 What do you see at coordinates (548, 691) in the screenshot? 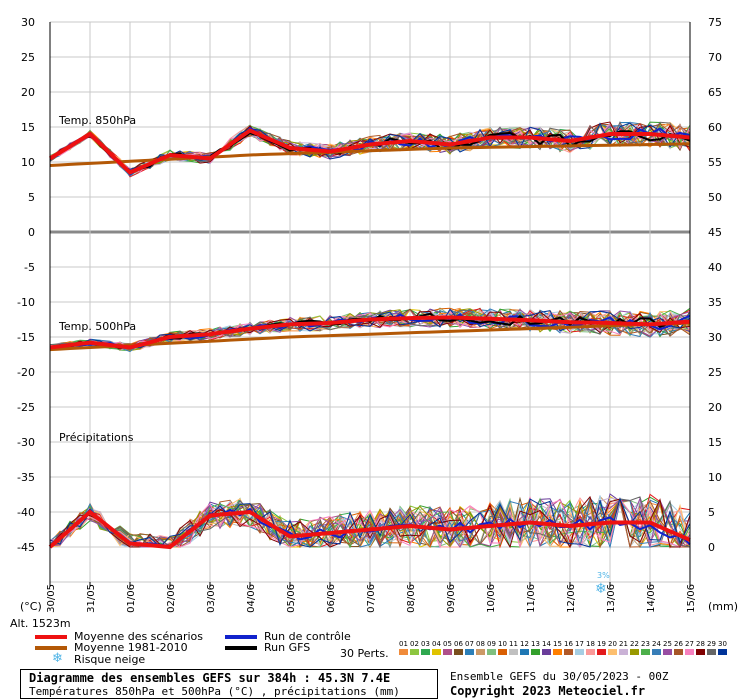
I see `copyright: Copyright 2023 Meteociel.fr` at bounding box center [548, 691].